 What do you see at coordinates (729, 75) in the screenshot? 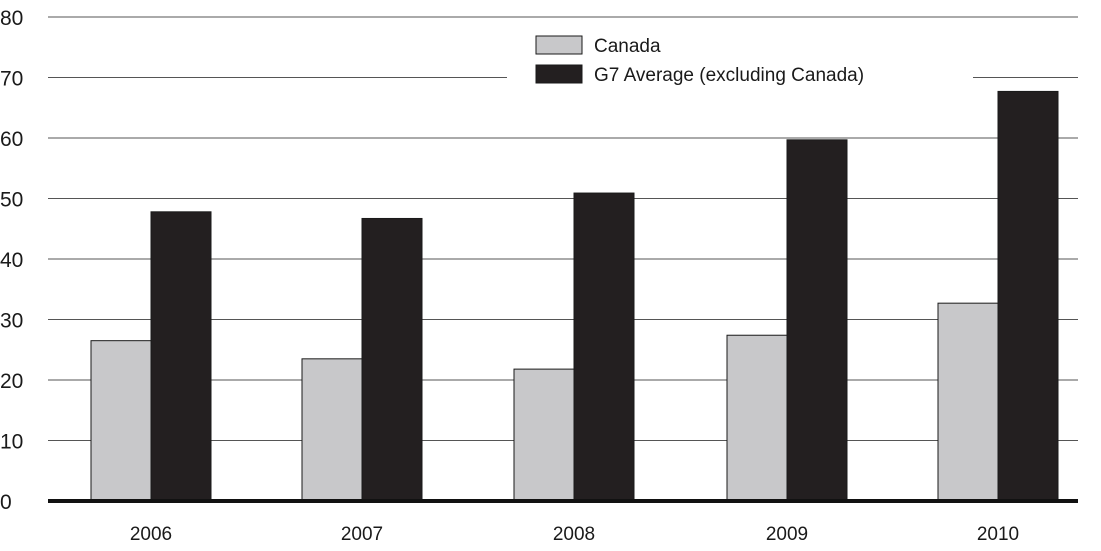
I see `legend-label: G7 Average (excluding Canada)` at bounding box center [729, 75].